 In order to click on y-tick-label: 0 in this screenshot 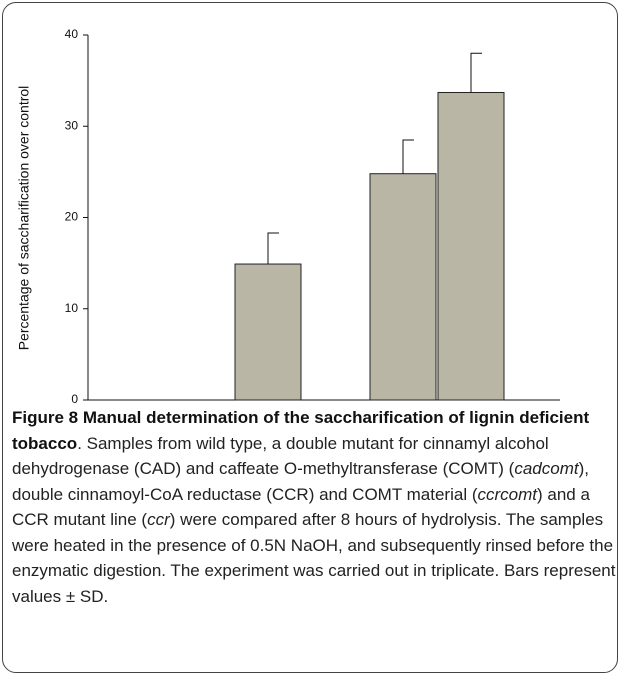, I will do `click(74, 398)`.